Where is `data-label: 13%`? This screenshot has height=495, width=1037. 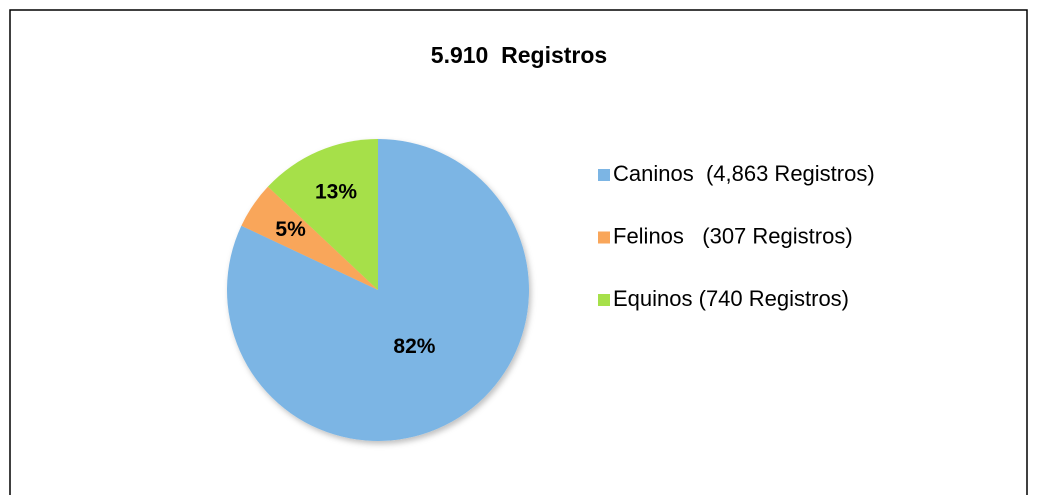
data-label: 13% is located at coordinates (336, 192).